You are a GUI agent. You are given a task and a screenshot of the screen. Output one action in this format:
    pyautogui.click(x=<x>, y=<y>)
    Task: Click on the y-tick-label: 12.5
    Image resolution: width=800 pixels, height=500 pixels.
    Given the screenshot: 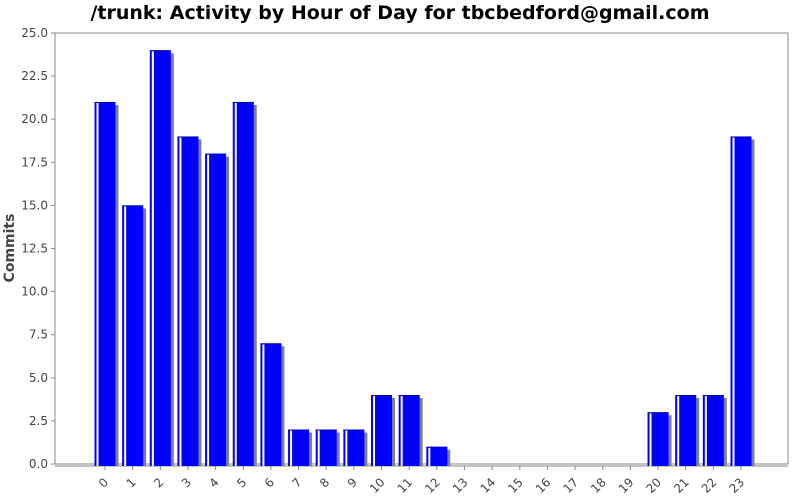 What is the action you would take?
    pyautogui.click(x=34, y=249)
    